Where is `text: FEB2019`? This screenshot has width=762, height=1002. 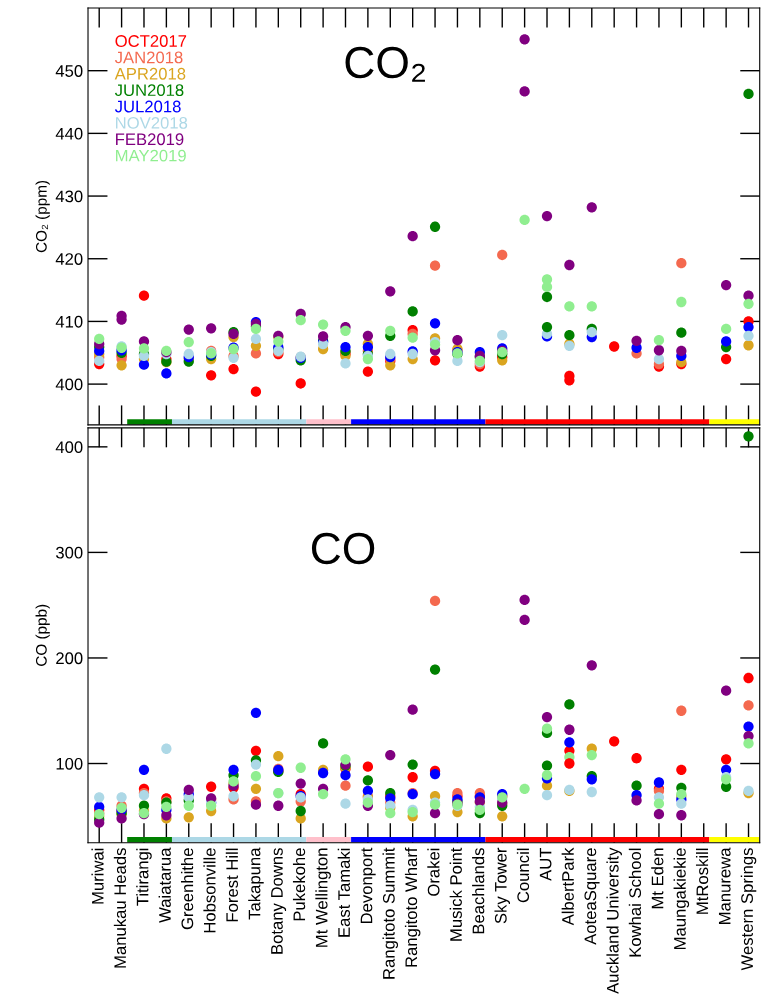 text: FEB2019 is located at coordinates (150, 139).